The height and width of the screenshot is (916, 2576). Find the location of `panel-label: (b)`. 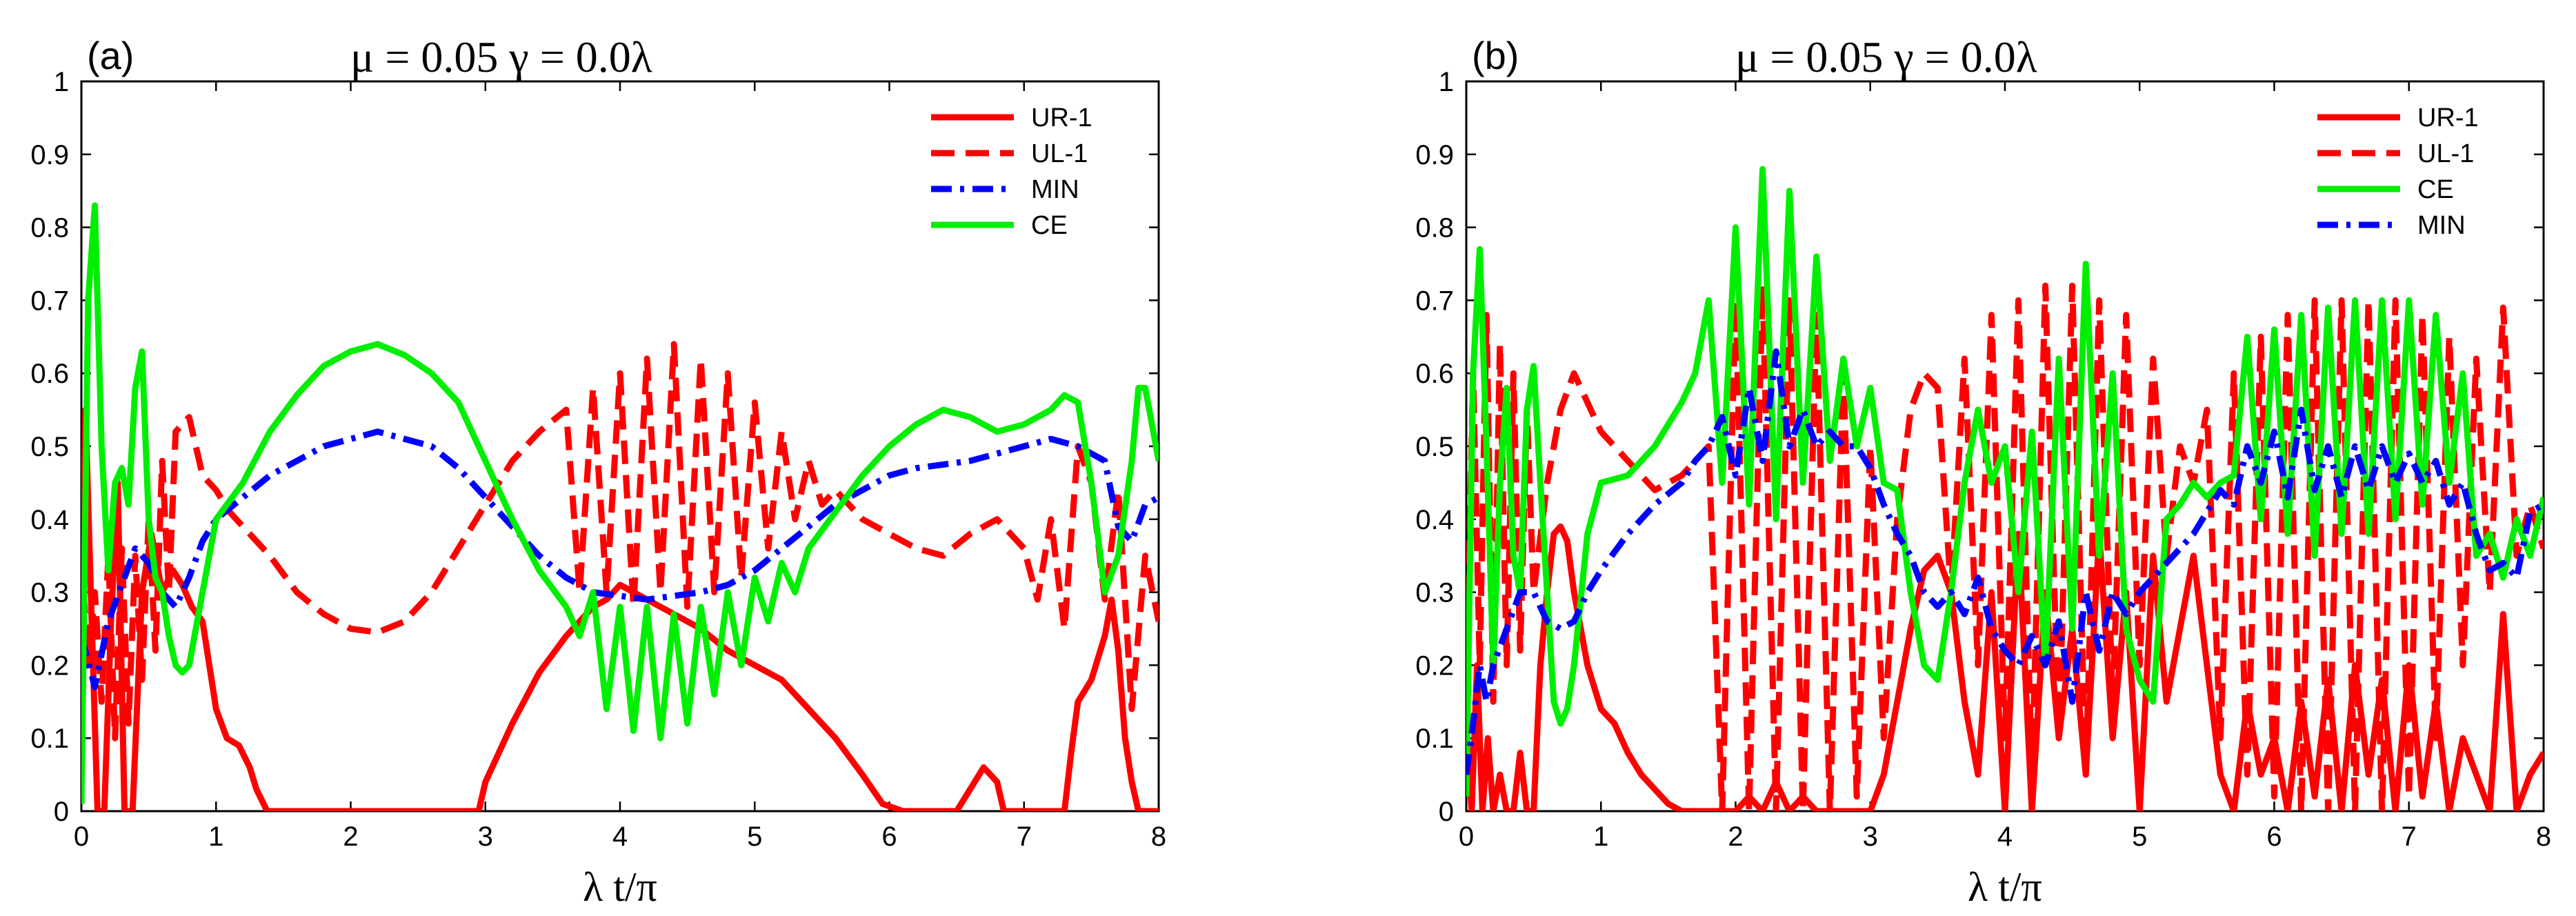

panel-label: (b) is located at coordinates (1495, 56).